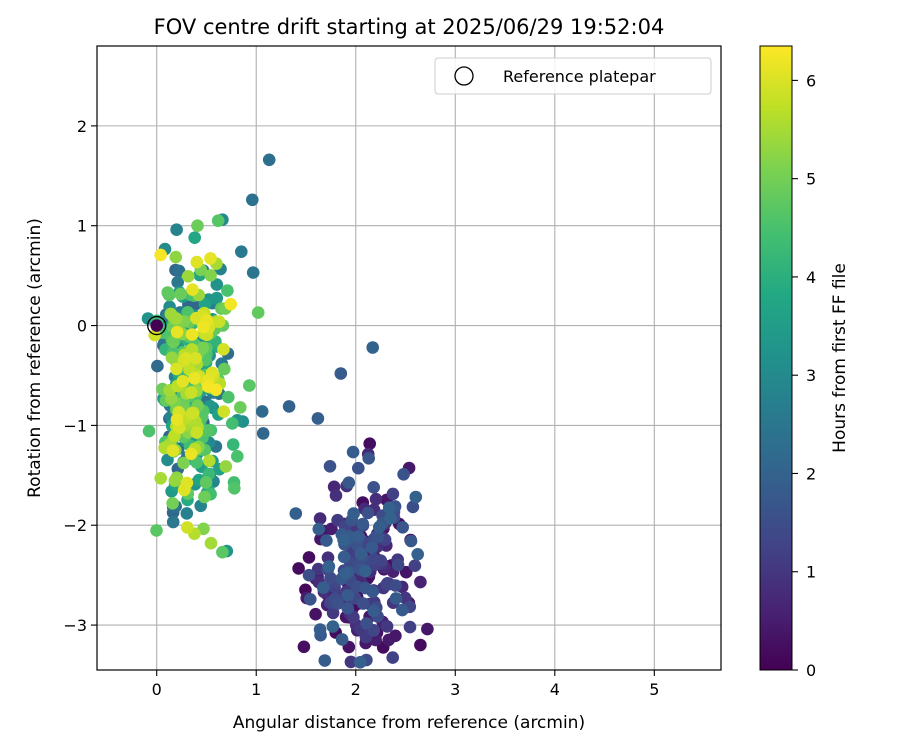 This screenshot has height=750, width=900. What do you see at coordinates (82, 226) in the screenshot?
I see `y-tick-label: 1` at bounding box center [82, 226].